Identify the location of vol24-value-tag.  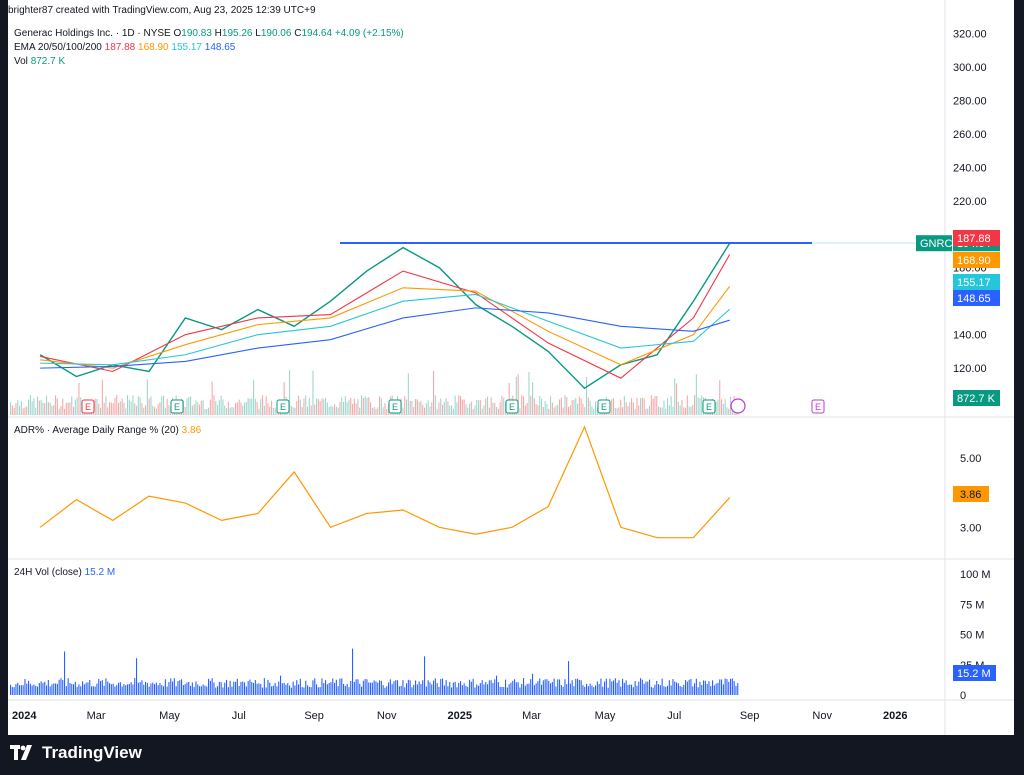
(974, 673).